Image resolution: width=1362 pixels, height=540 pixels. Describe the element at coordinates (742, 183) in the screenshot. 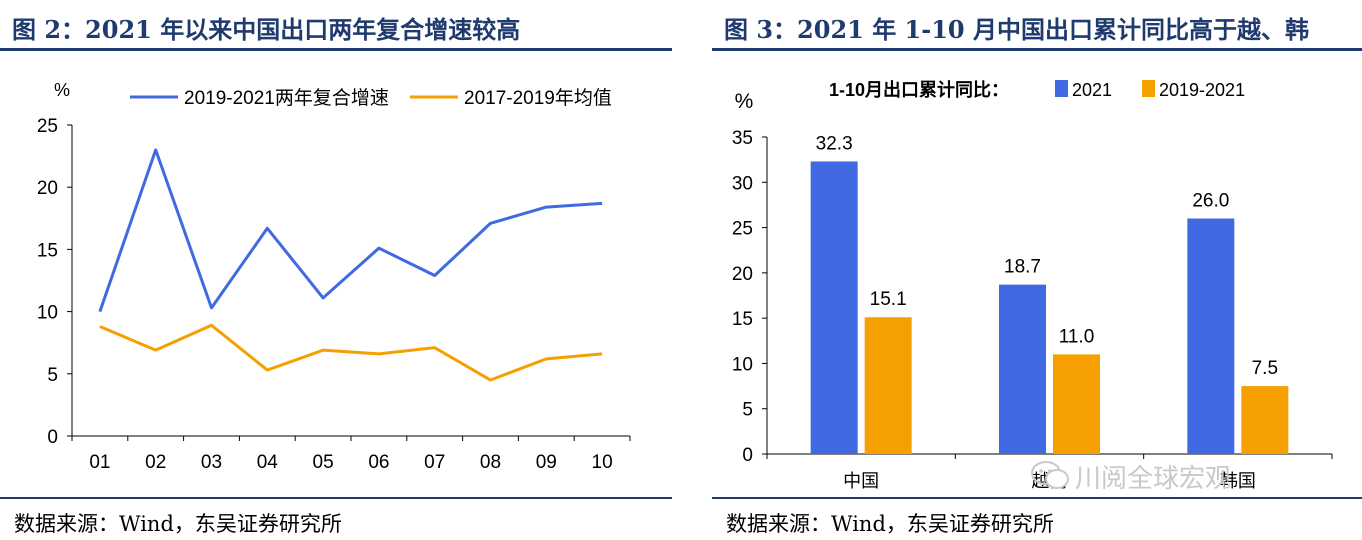

I see `y-tick-label: 30` at that location.